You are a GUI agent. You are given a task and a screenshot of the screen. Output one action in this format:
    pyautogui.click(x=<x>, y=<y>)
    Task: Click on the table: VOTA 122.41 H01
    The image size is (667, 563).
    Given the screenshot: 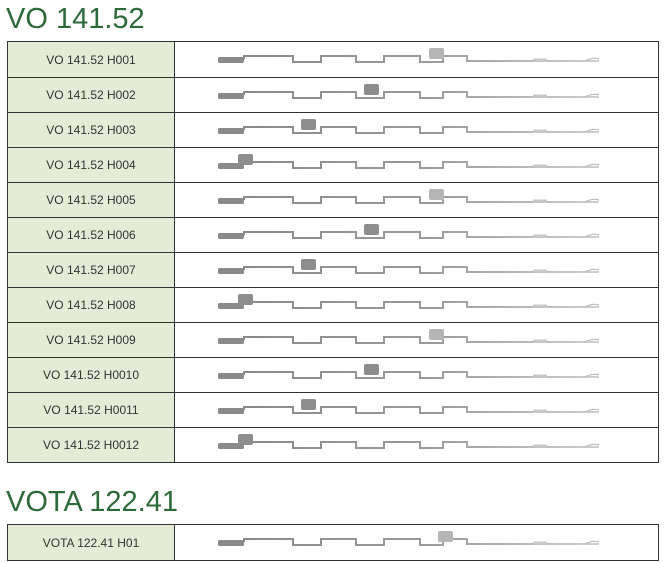 What is the action you would take?
    pyautogui.click(x=333, y=542)
    